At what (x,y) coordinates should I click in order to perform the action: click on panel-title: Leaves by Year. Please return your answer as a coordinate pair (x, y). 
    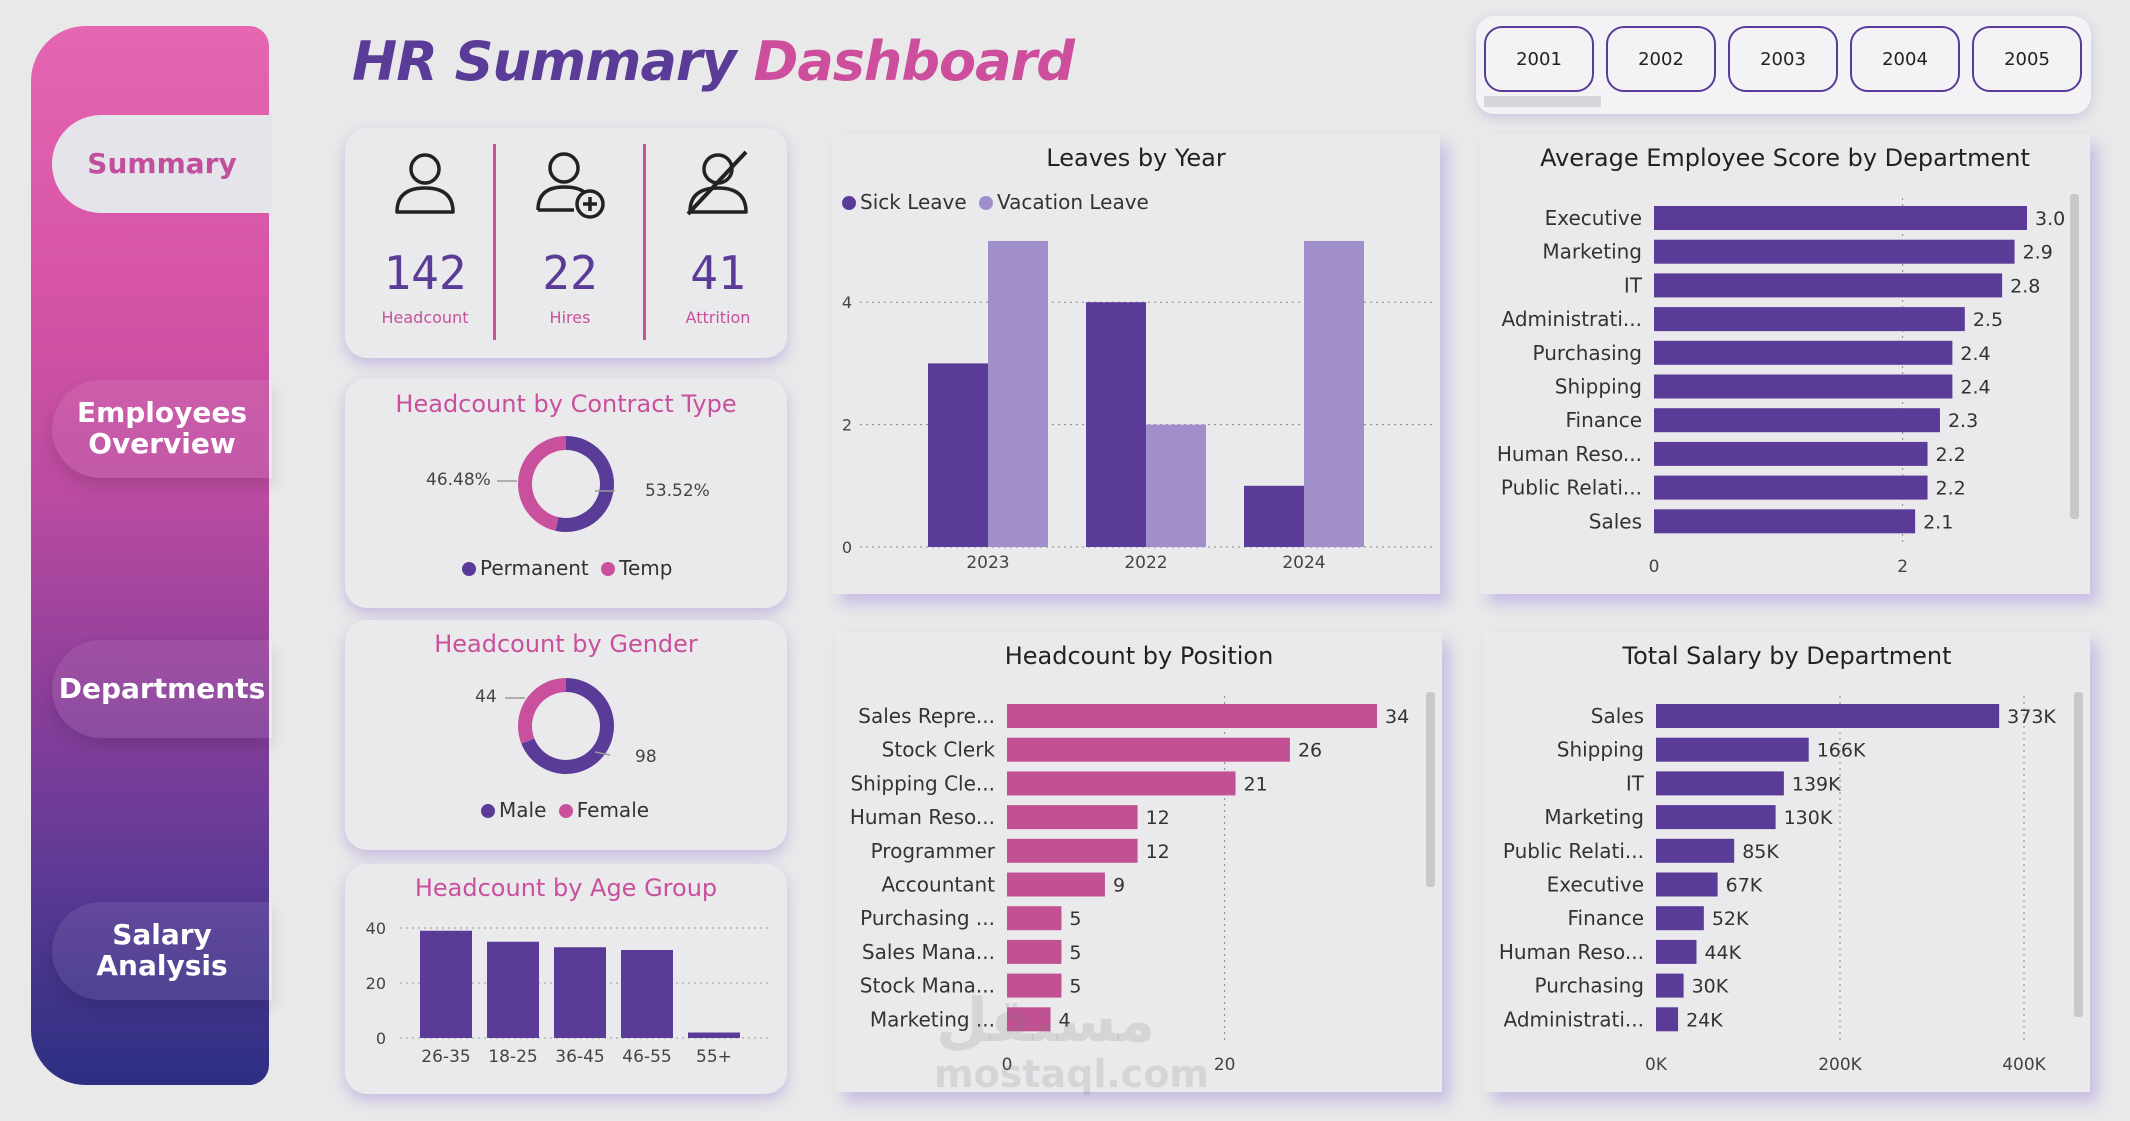
    Looking at the image, I should click on (1136, 158).